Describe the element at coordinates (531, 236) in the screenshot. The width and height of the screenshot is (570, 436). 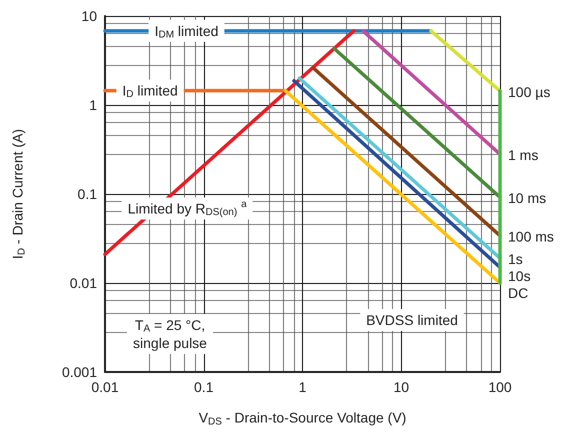
I see `series-label: 100 ms` at that location.